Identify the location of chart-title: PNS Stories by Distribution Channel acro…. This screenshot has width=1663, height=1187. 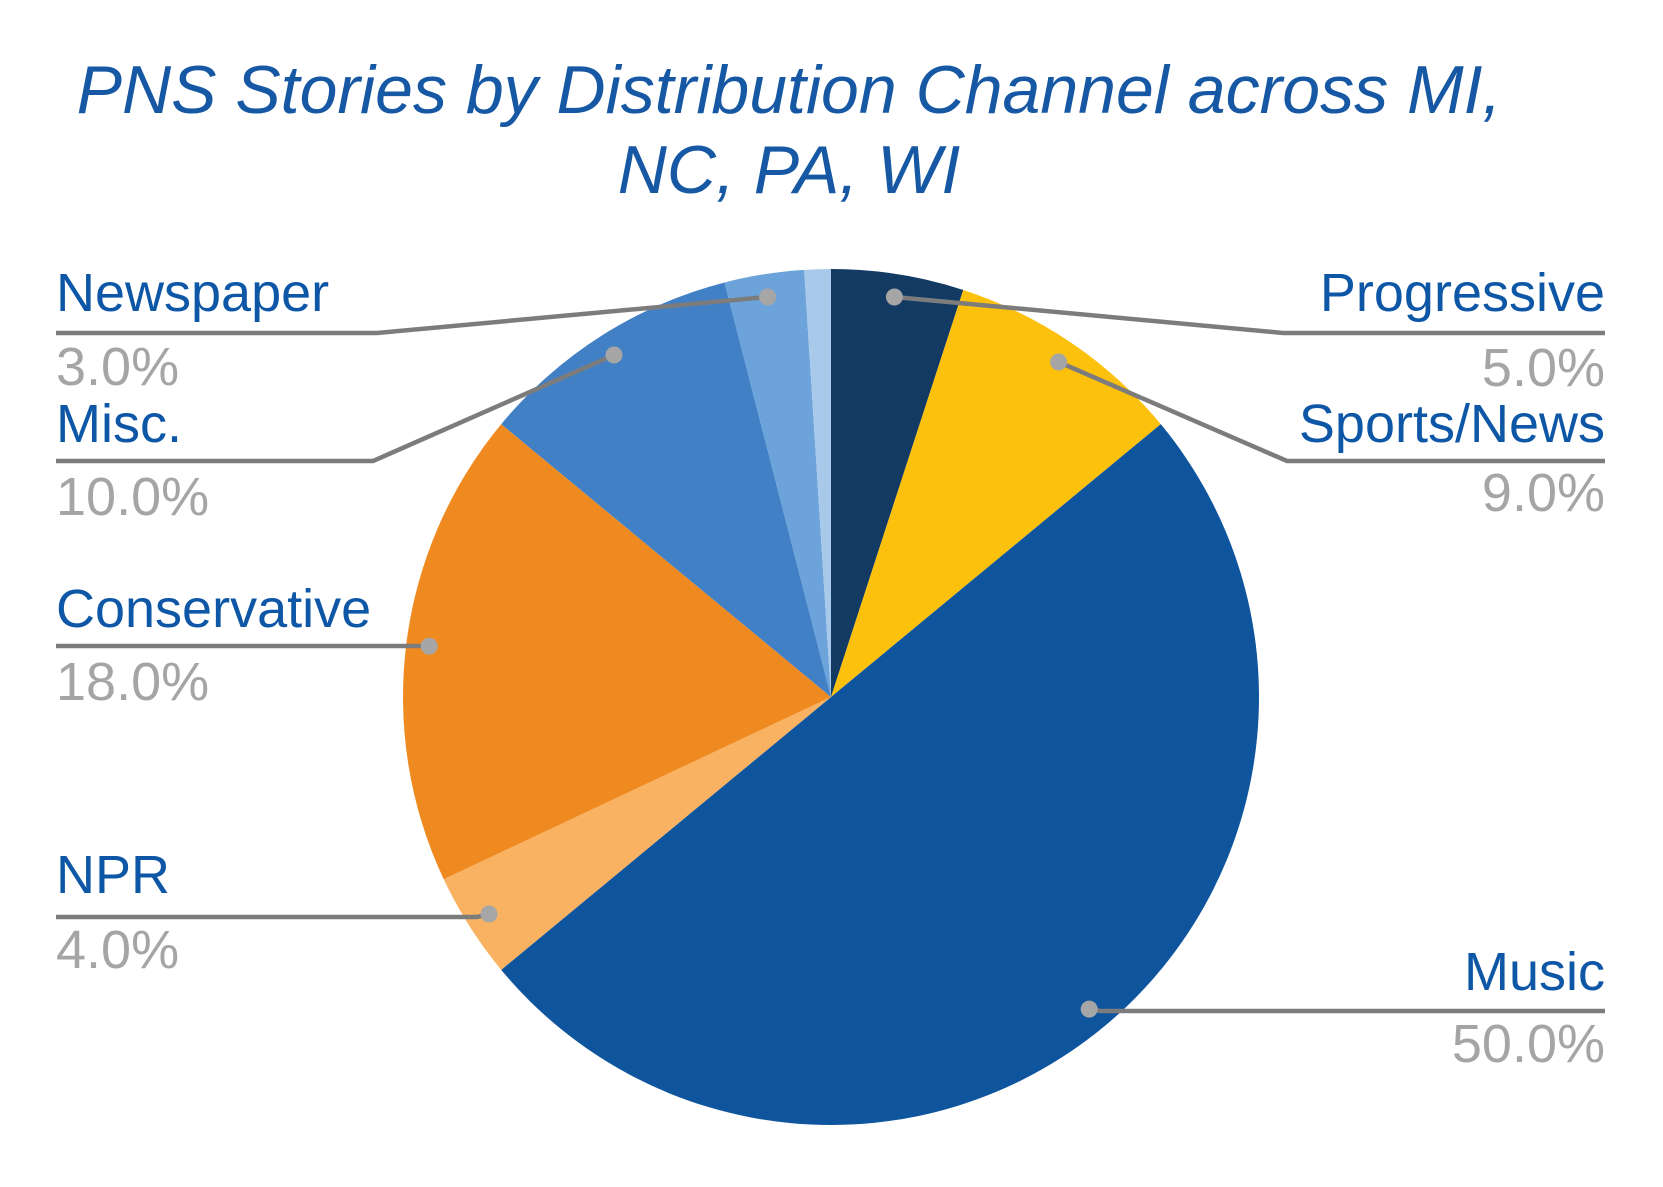
(789, 130).